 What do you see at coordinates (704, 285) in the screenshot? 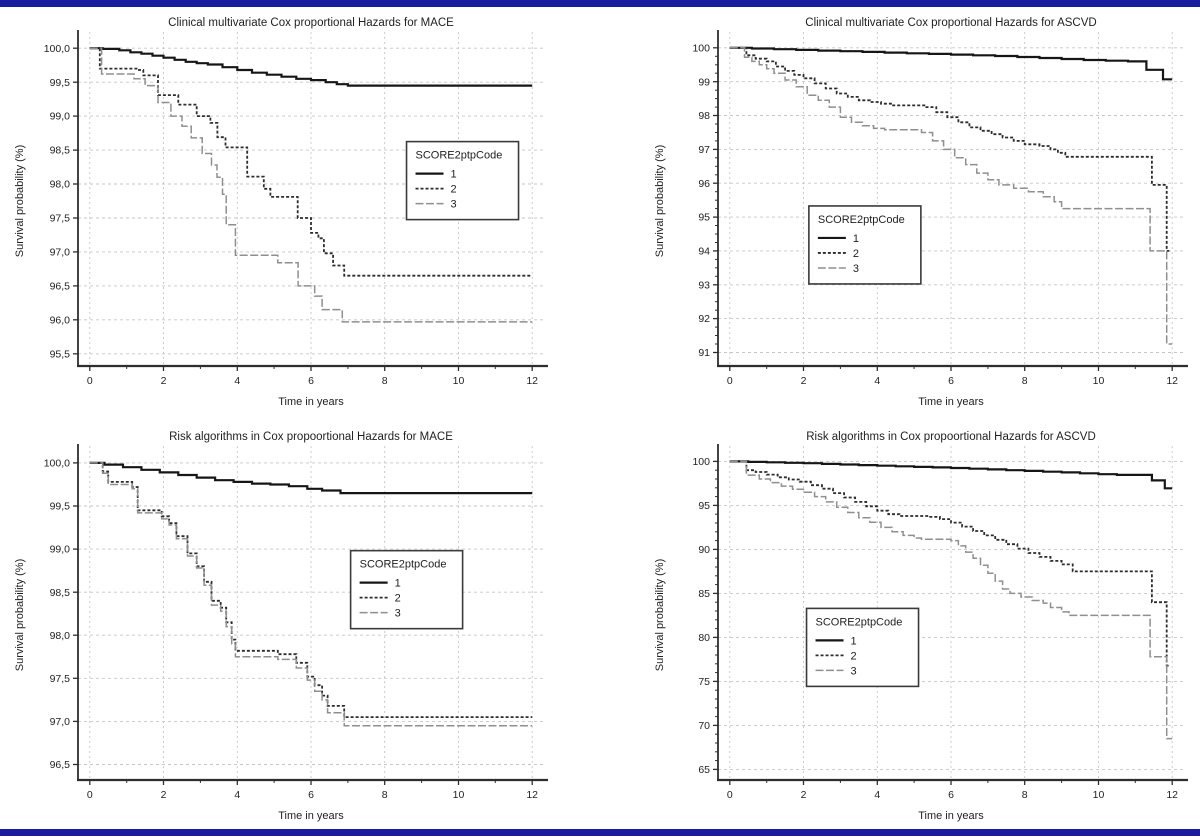
I see `tick-label: 93` at bounding box center [704, 285].